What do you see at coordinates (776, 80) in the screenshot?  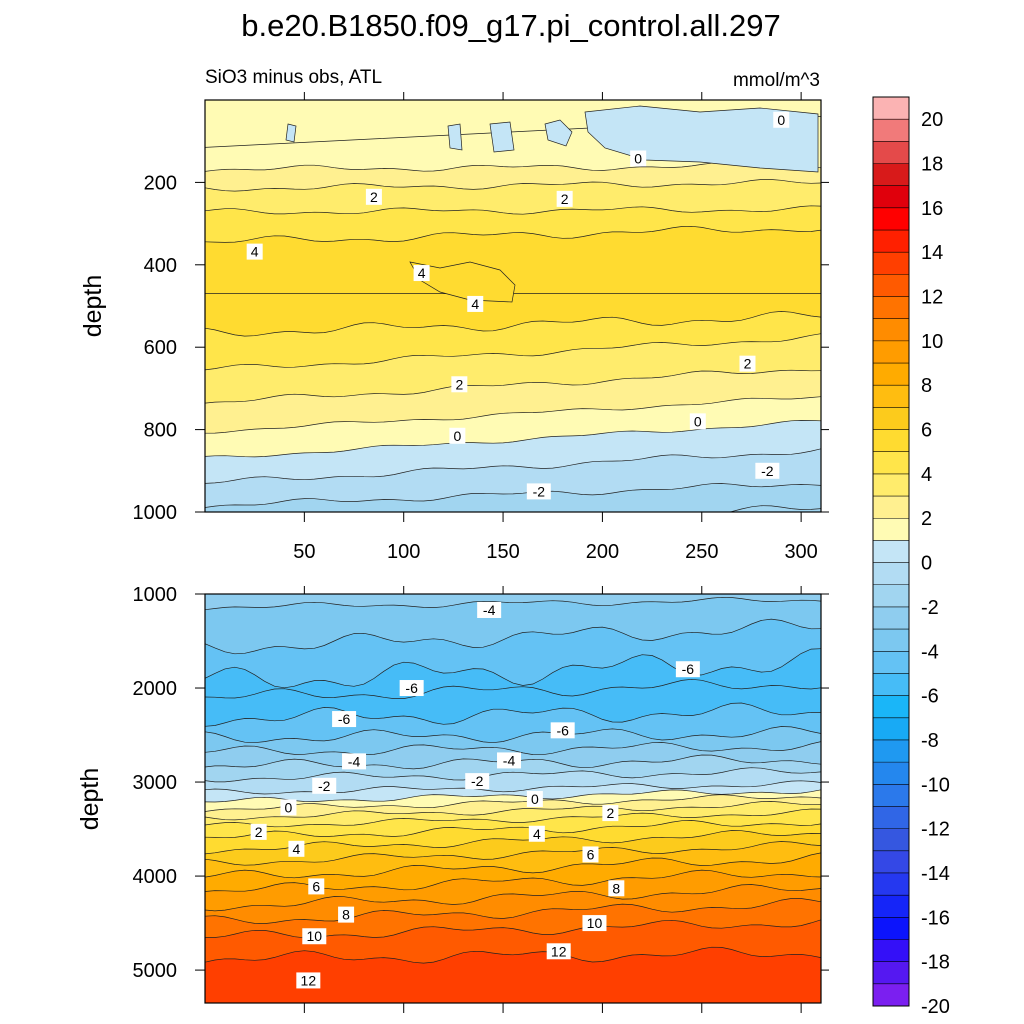 I see `units-label: mmol/m^3` at bounding box center [776, 80].